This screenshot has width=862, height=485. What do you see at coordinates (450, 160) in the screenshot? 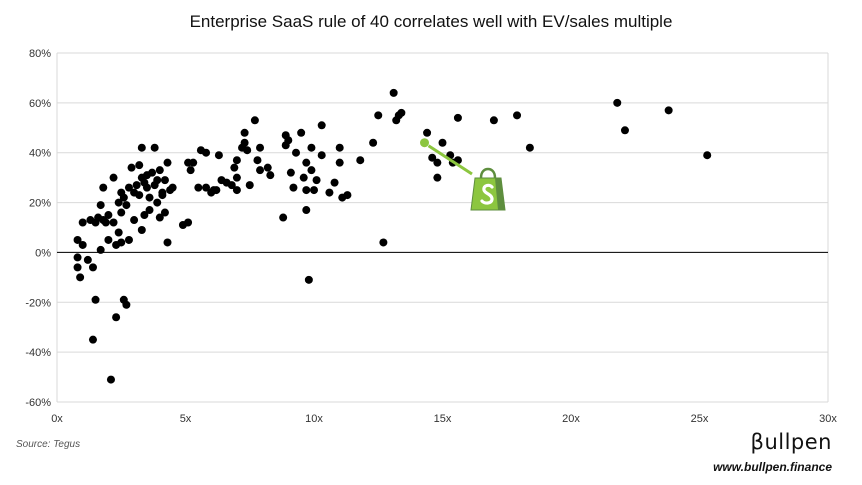
I see `highlight-arrow` at bounding box center [450, 160].